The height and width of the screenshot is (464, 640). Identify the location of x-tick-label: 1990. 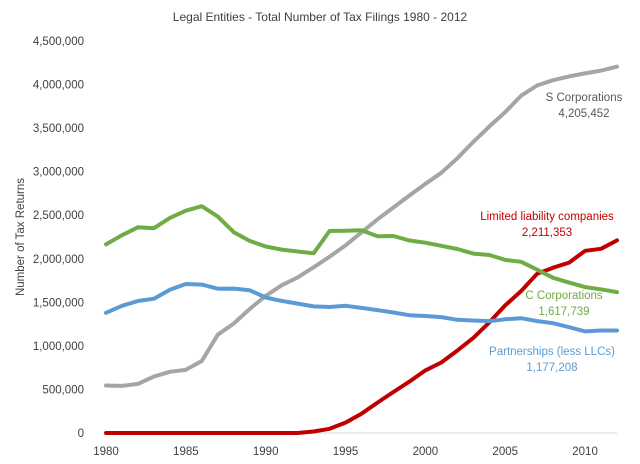
(266, 452).